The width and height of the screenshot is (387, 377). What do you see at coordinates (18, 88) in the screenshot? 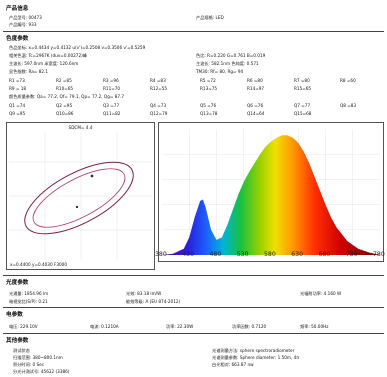
I see `cri-value: R9 = 18` at bounding box center [18, 88].